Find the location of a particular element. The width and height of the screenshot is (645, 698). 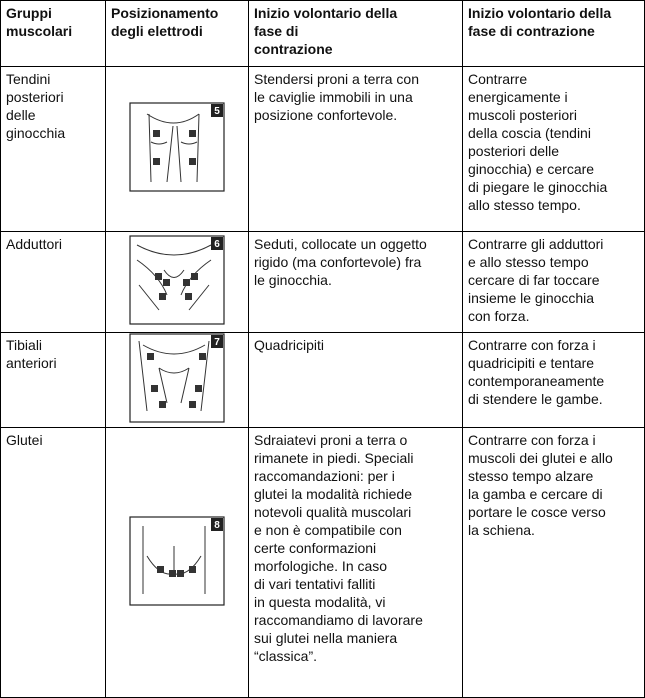

text-line: la schiena. is located at coordinates (501, 530).